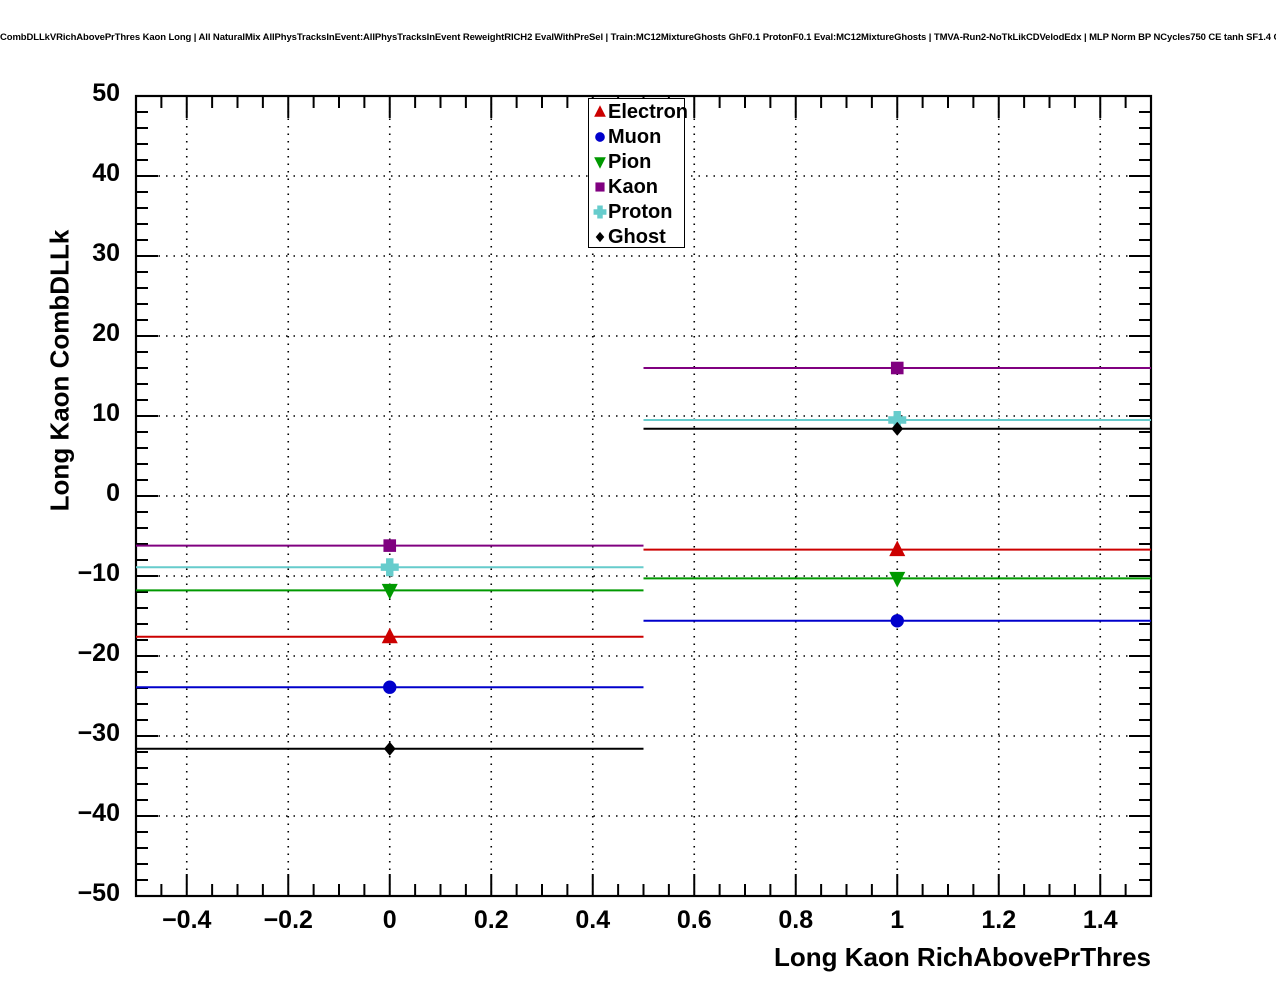  What do you see at coordinates (640, 211) in the screenshot?
I see `legend-label: Proton` at bounding box center [640, 211].